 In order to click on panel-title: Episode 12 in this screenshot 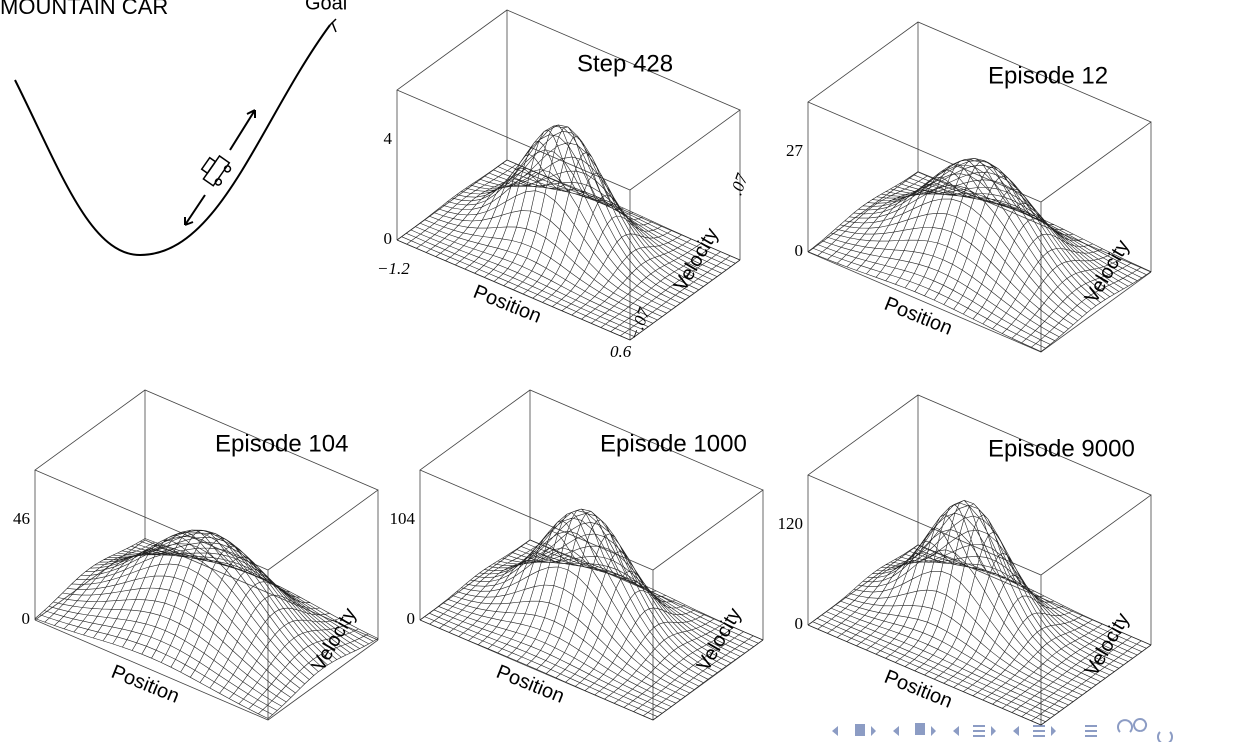, I will do `click(1048, 75)`.